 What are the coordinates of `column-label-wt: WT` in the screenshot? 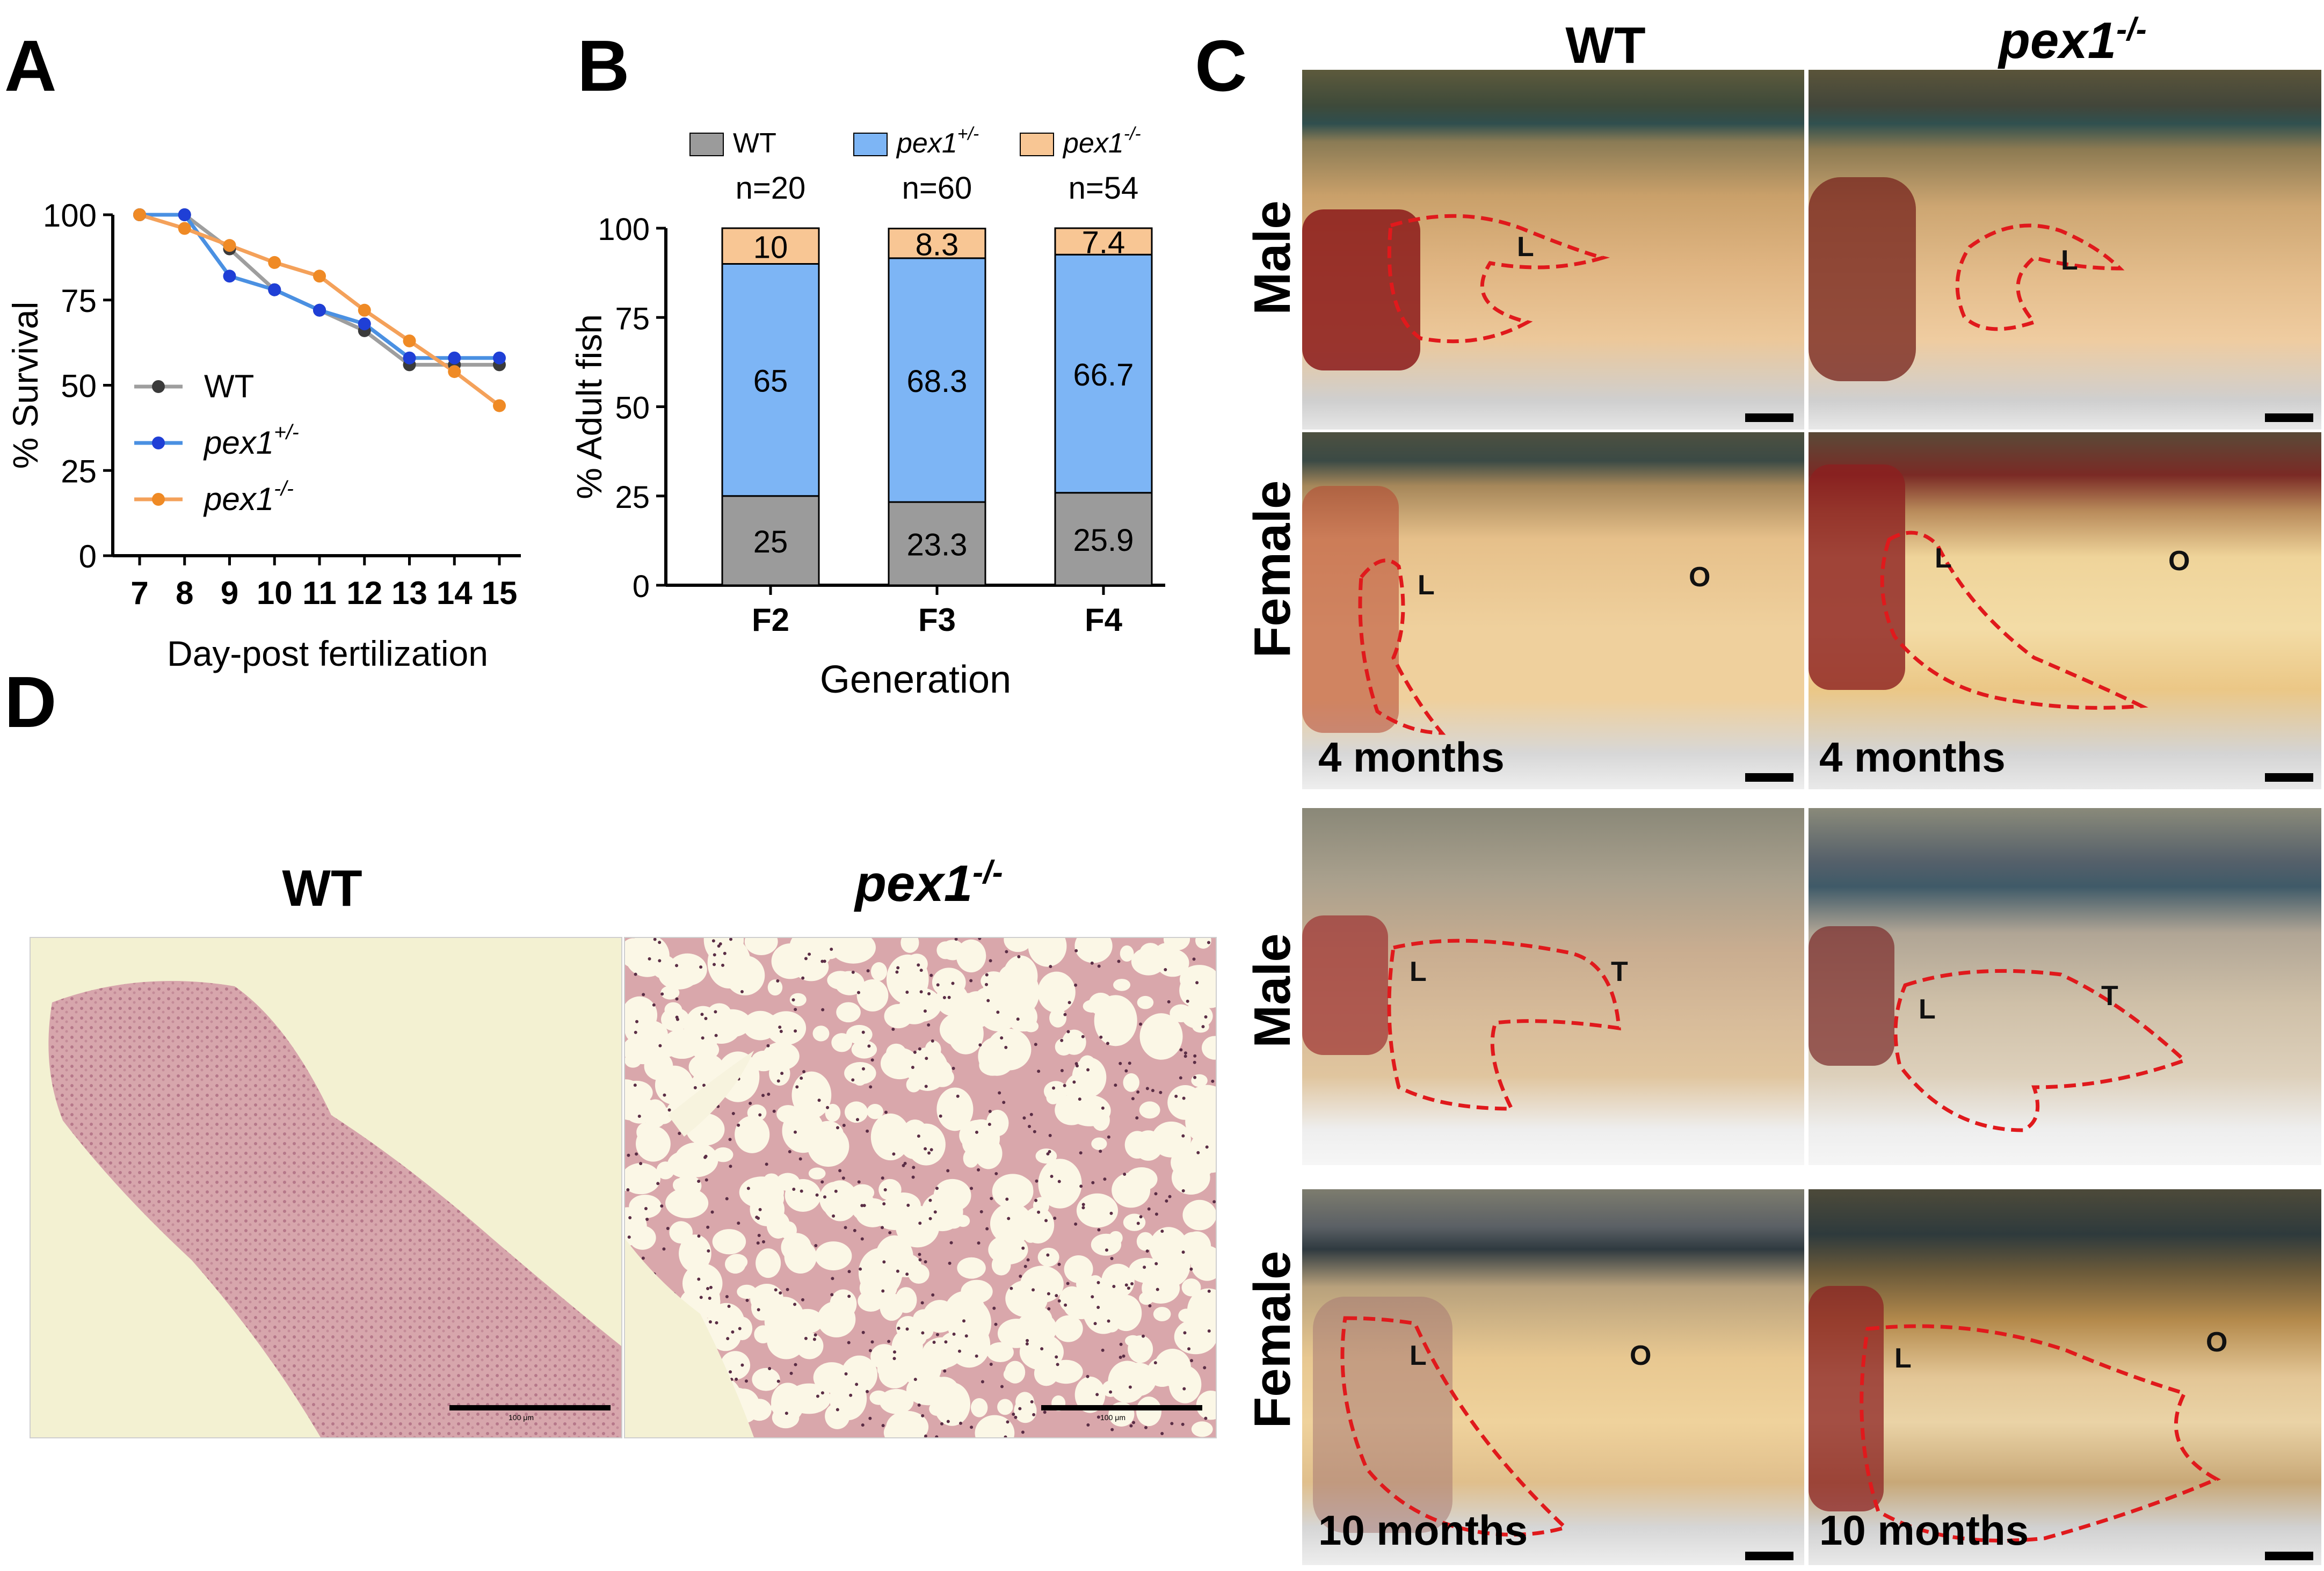 It's located at (1605, 46).